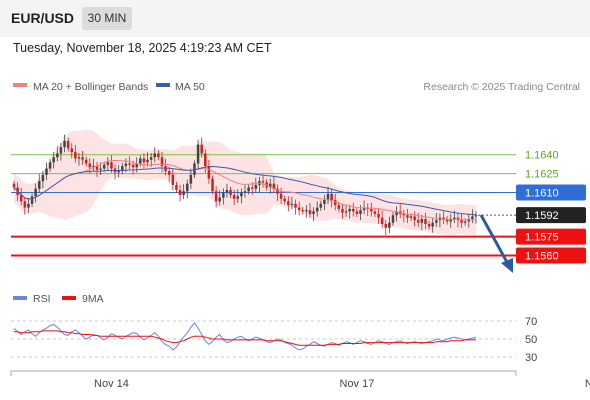 This screenshot has width=590, height=400. Describe the element at coordinates (531, 340) in the screenshot. I see `rsi-tick-50: 50` at that location.